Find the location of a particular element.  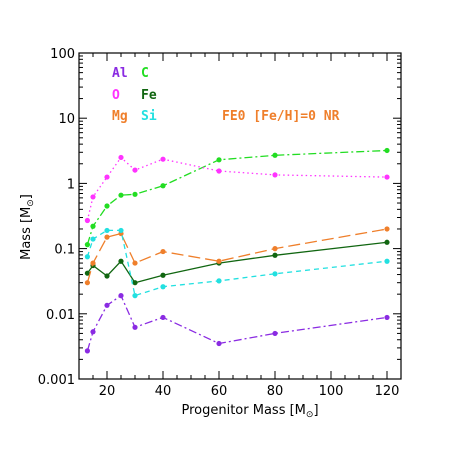

y-tick-label: 100 is located at coordinates (62, 54).